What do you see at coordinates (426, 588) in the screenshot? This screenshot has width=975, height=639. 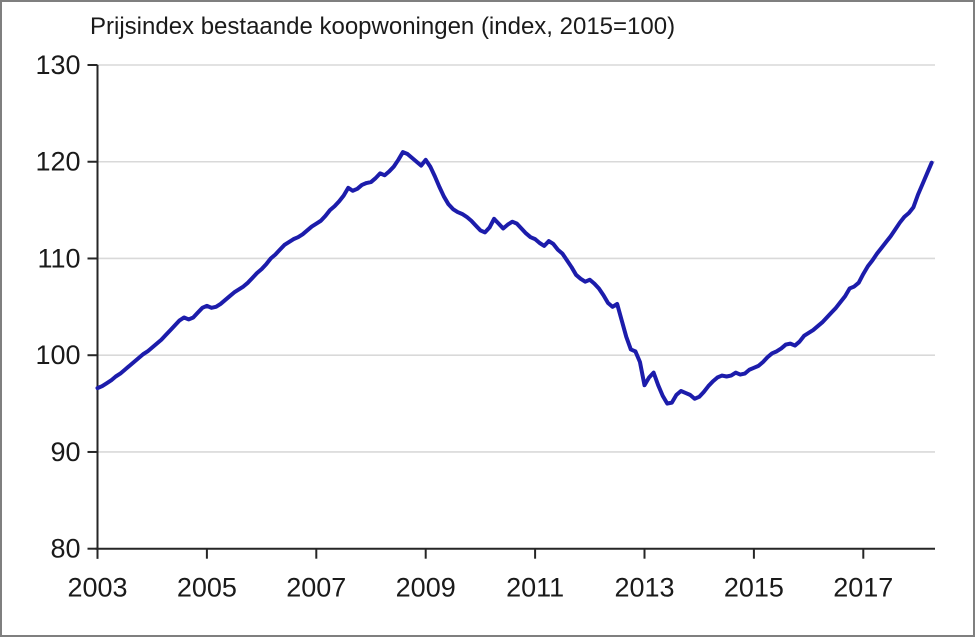 I see `x-tick-label-2009: 2009` at bounding box center [426, 588].